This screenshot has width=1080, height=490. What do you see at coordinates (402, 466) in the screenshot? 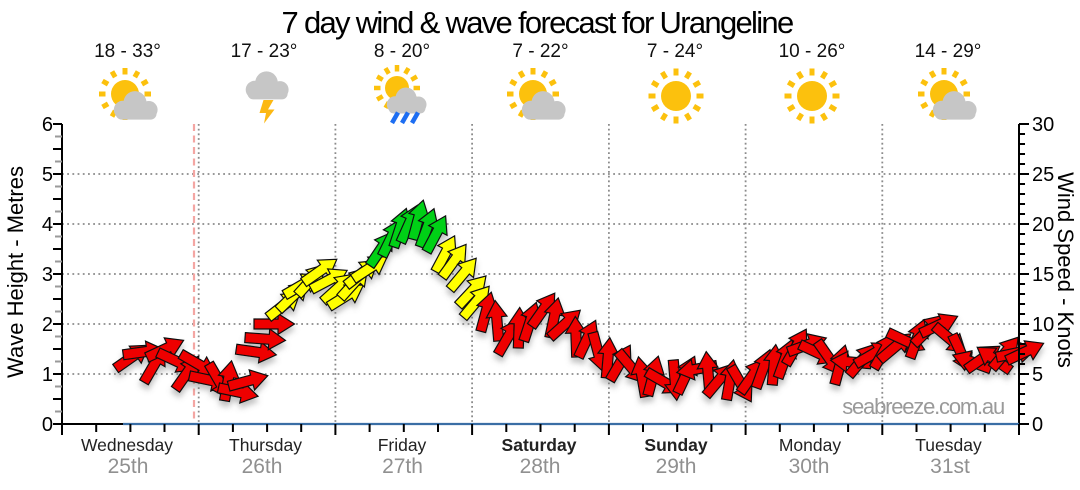
I see `svg-text: 27th` at bounding box center [402, 466].